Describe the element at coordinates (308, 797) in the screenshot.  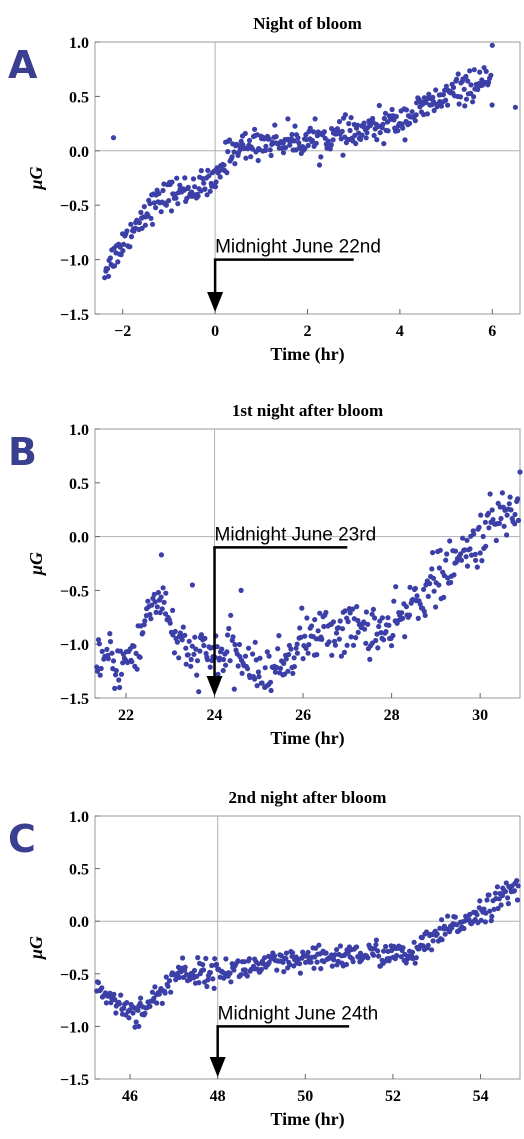
I see `chart-title: 2nd night after bloom` at that location.